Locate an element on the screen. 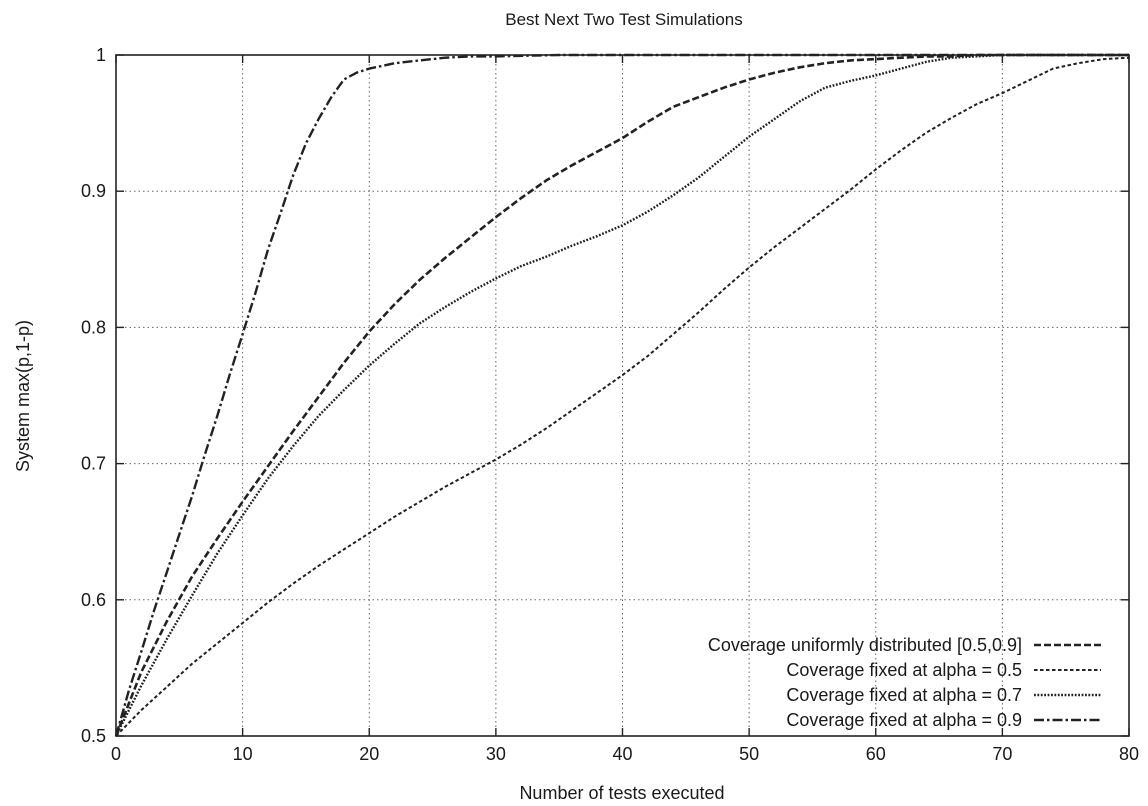 The width and height of the screenshot is (1148, 806). x-tick-label: 0 is located at coordinates (116, 754).